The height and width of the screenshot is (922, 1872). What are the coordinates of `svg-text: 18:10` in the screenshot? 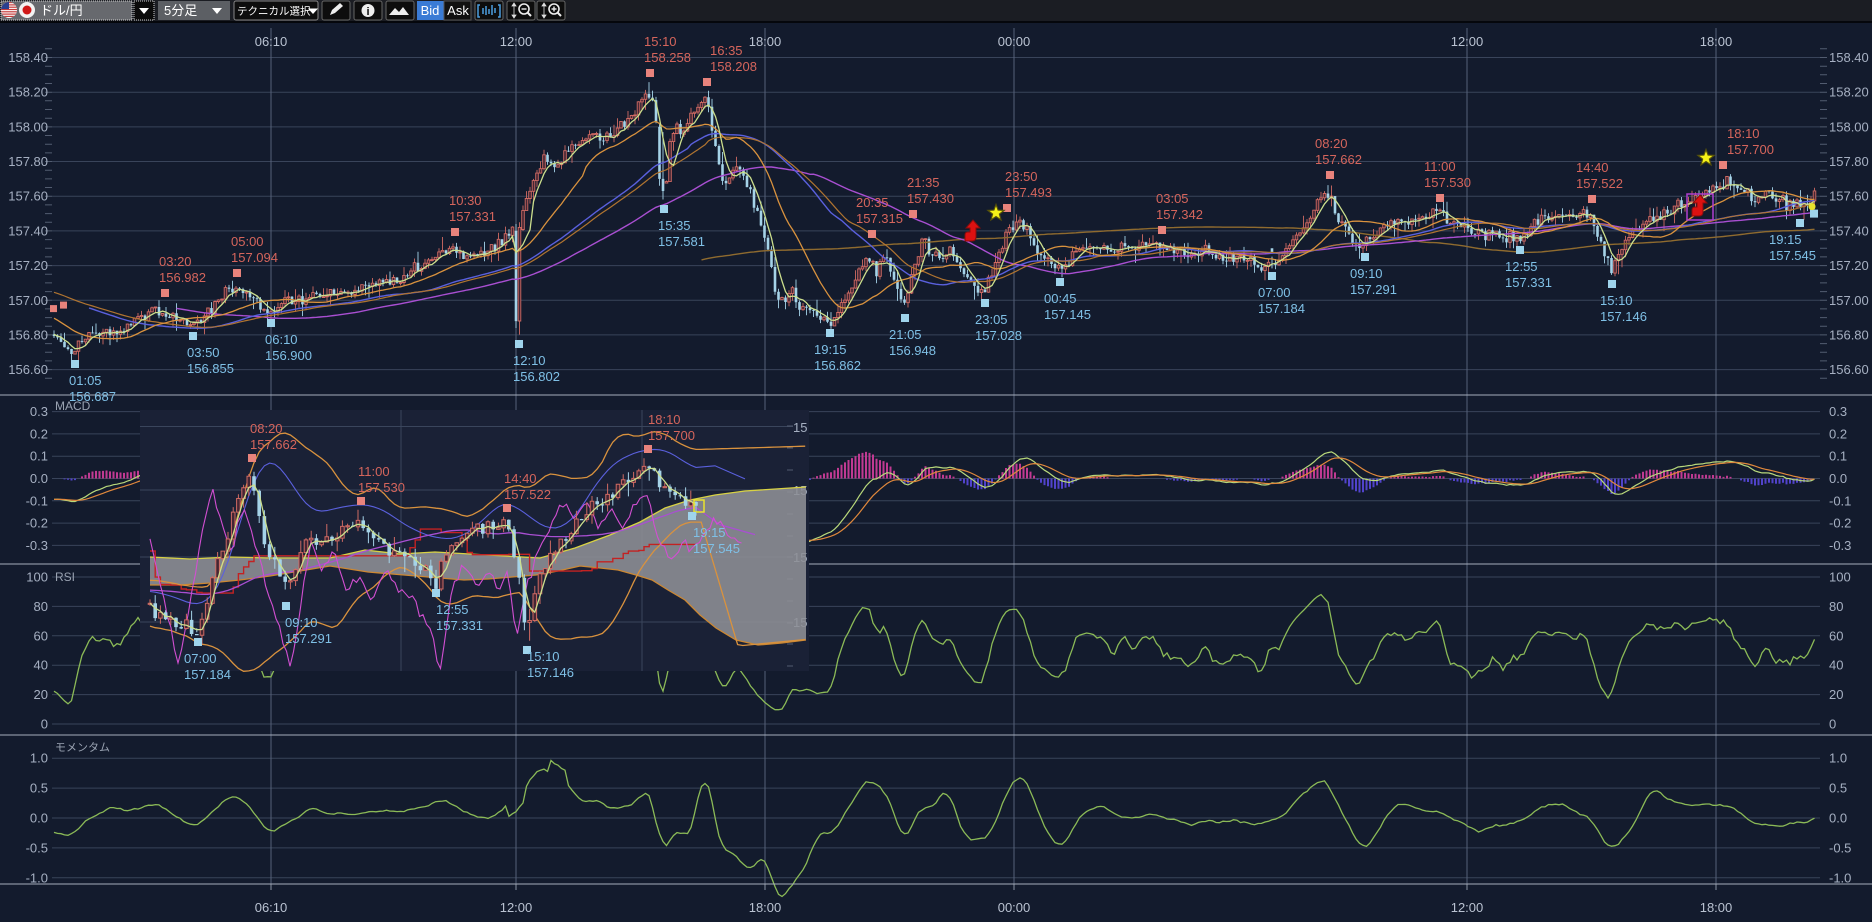 It's located at (664, 419).